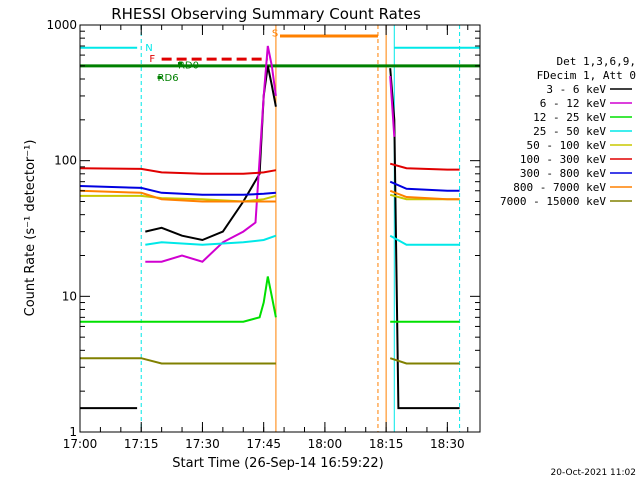  Describe the element at coordinates (593, 473) in the screenshot. I see `footer-date: 20-Oct-2021 11:02` at that location.